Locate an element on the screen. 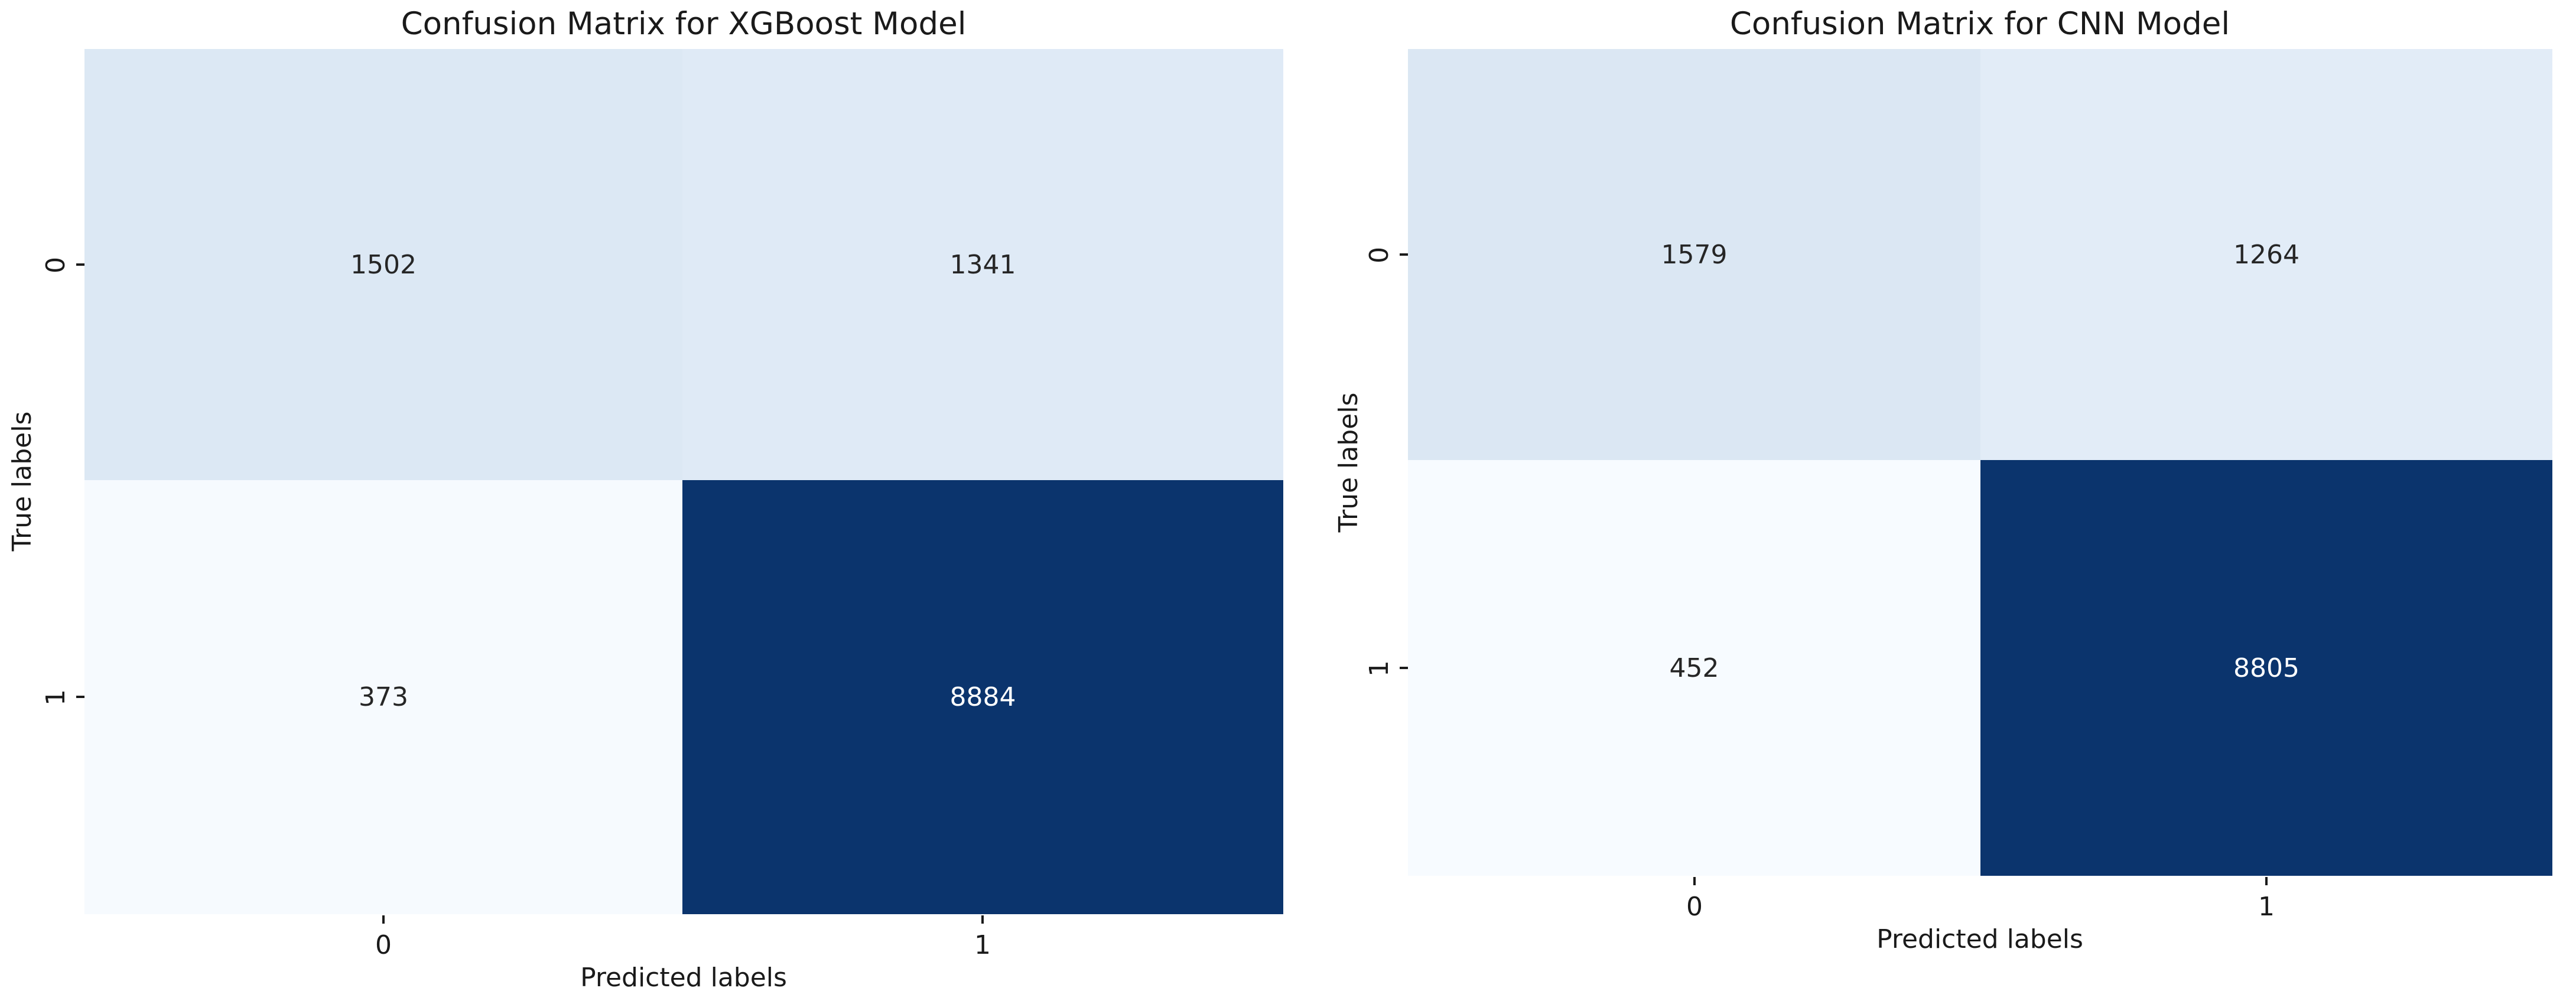  xgboost-x-tick-label-0: 0 is located at coordinates (384, 945).